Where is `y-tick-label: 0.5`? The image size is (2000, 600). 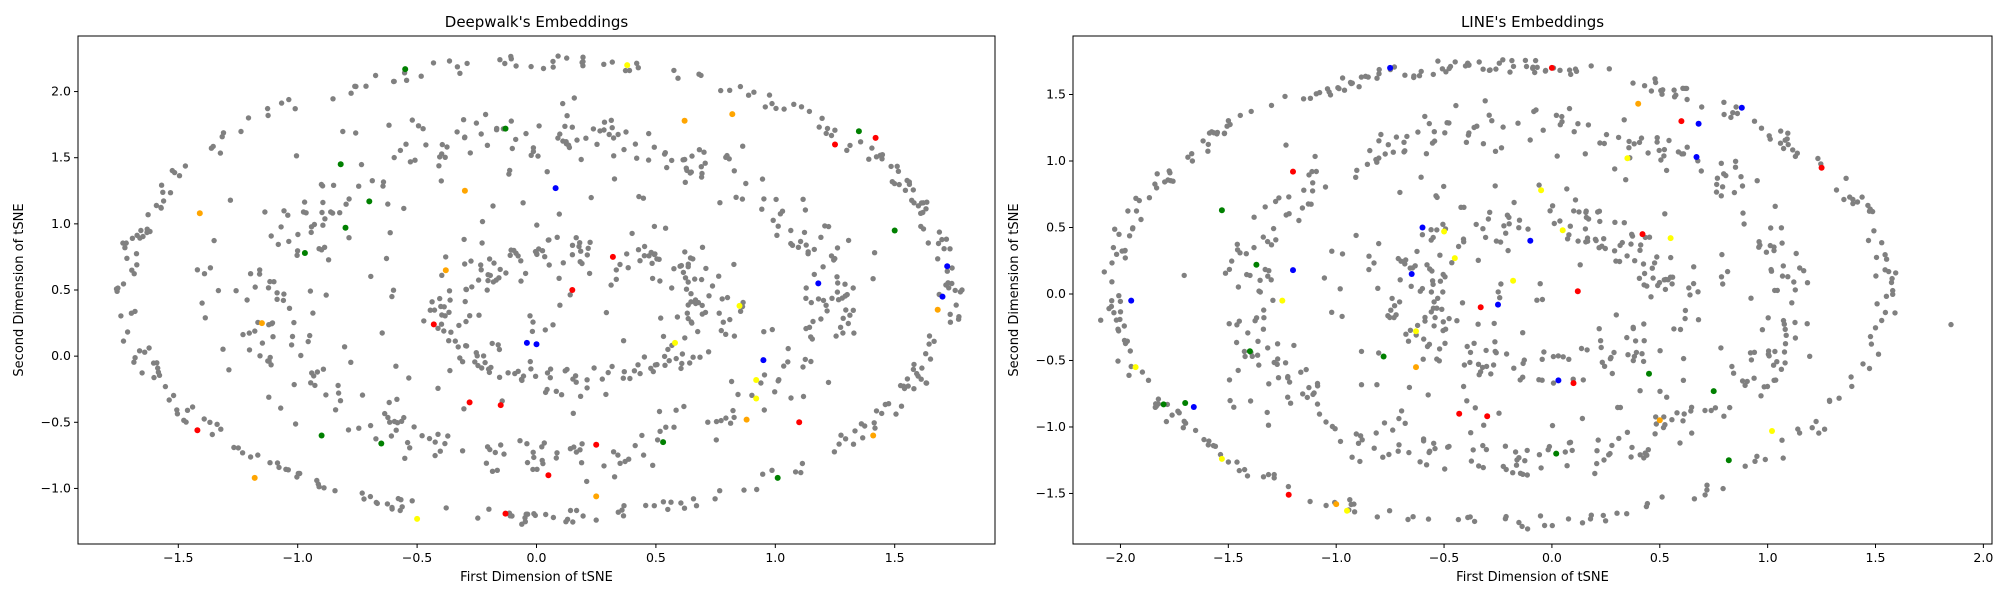
y-tick-label: 0.5 is located at coordinates (61, 289).